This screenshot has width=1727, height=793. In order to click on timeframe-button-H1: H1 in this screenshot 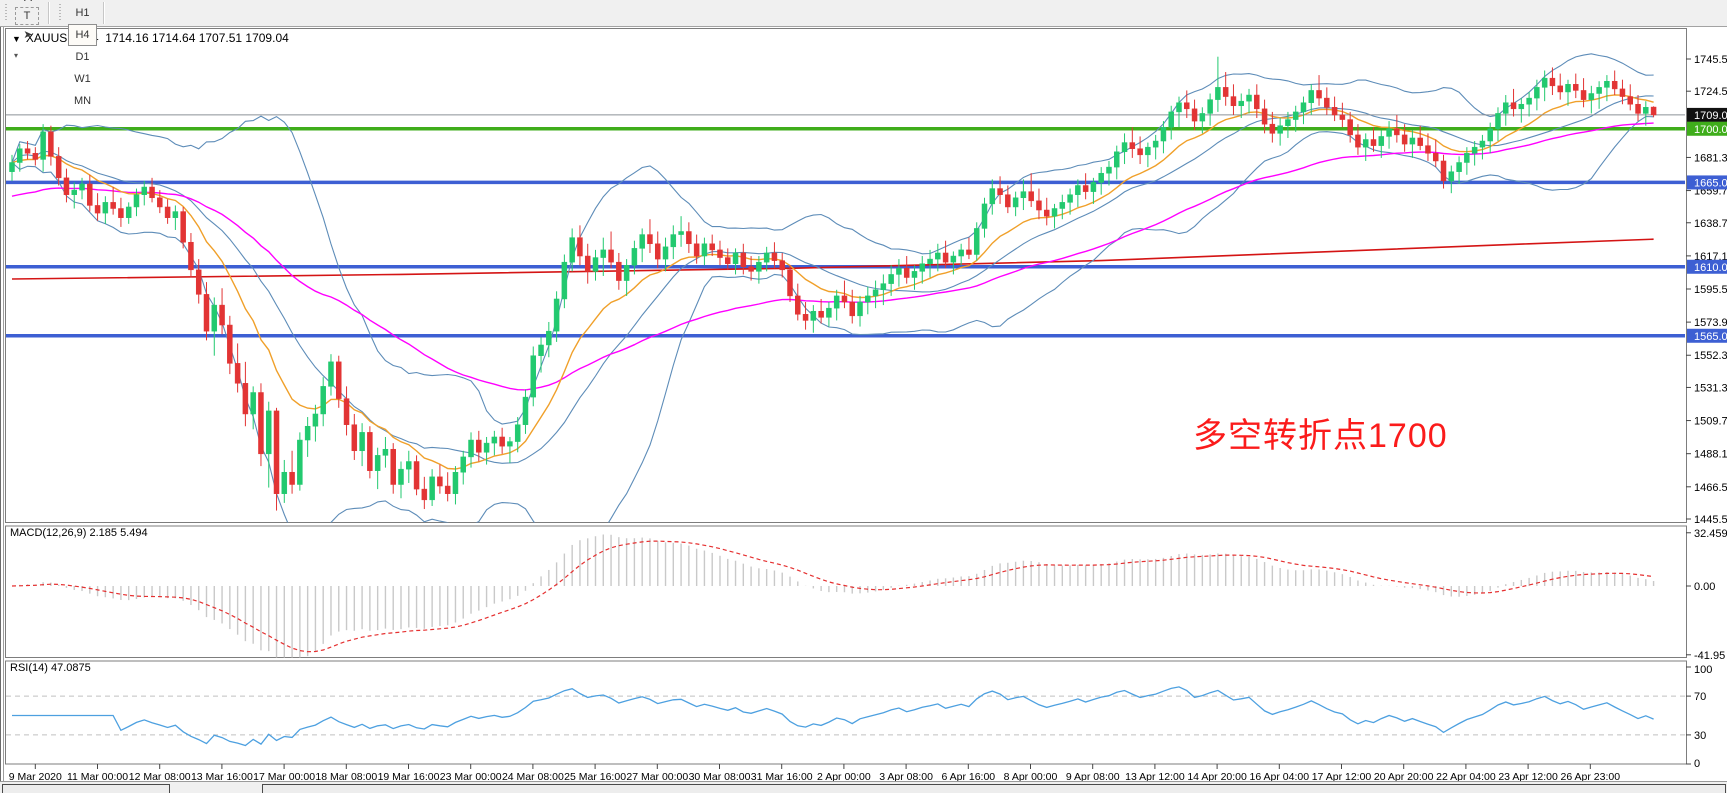, I will do `click(82, 13)`.